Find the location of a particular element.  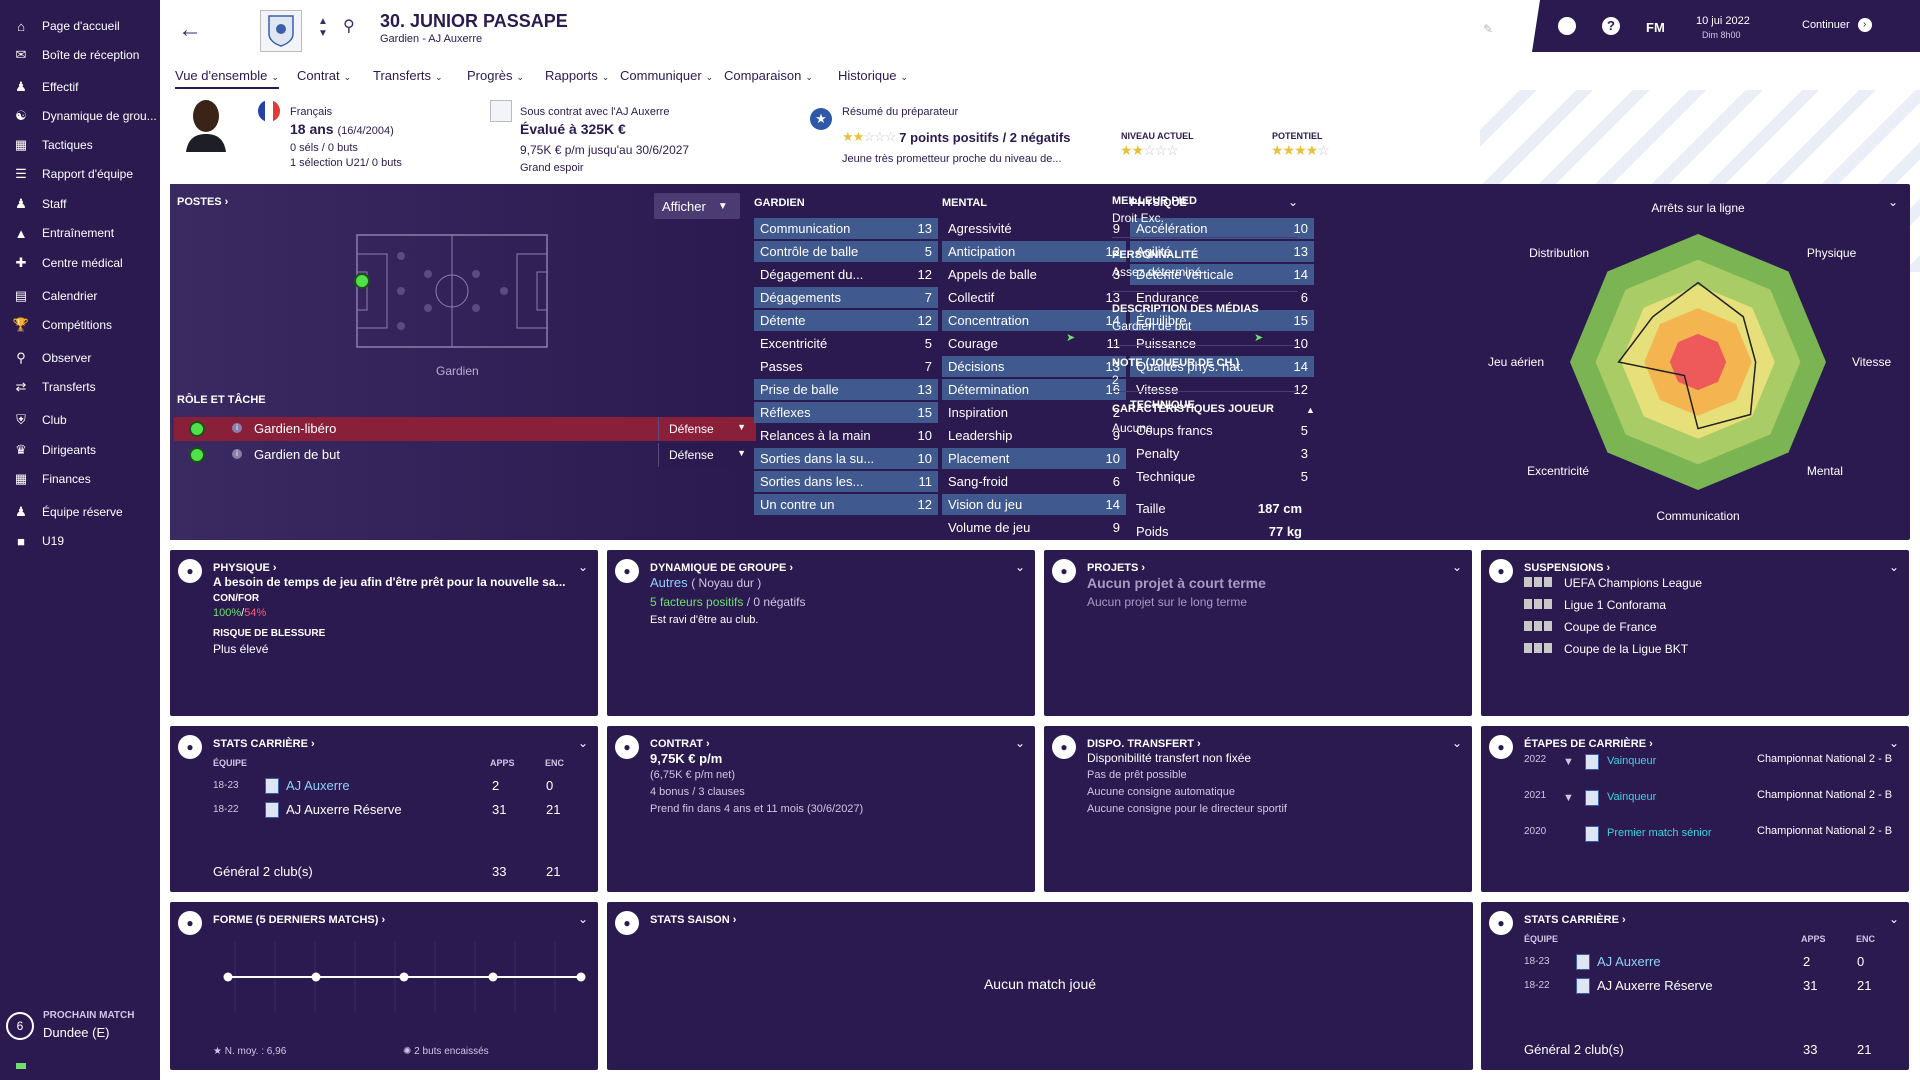

tab-3: Progrès ⌄ is located at coordinates (495, 75).